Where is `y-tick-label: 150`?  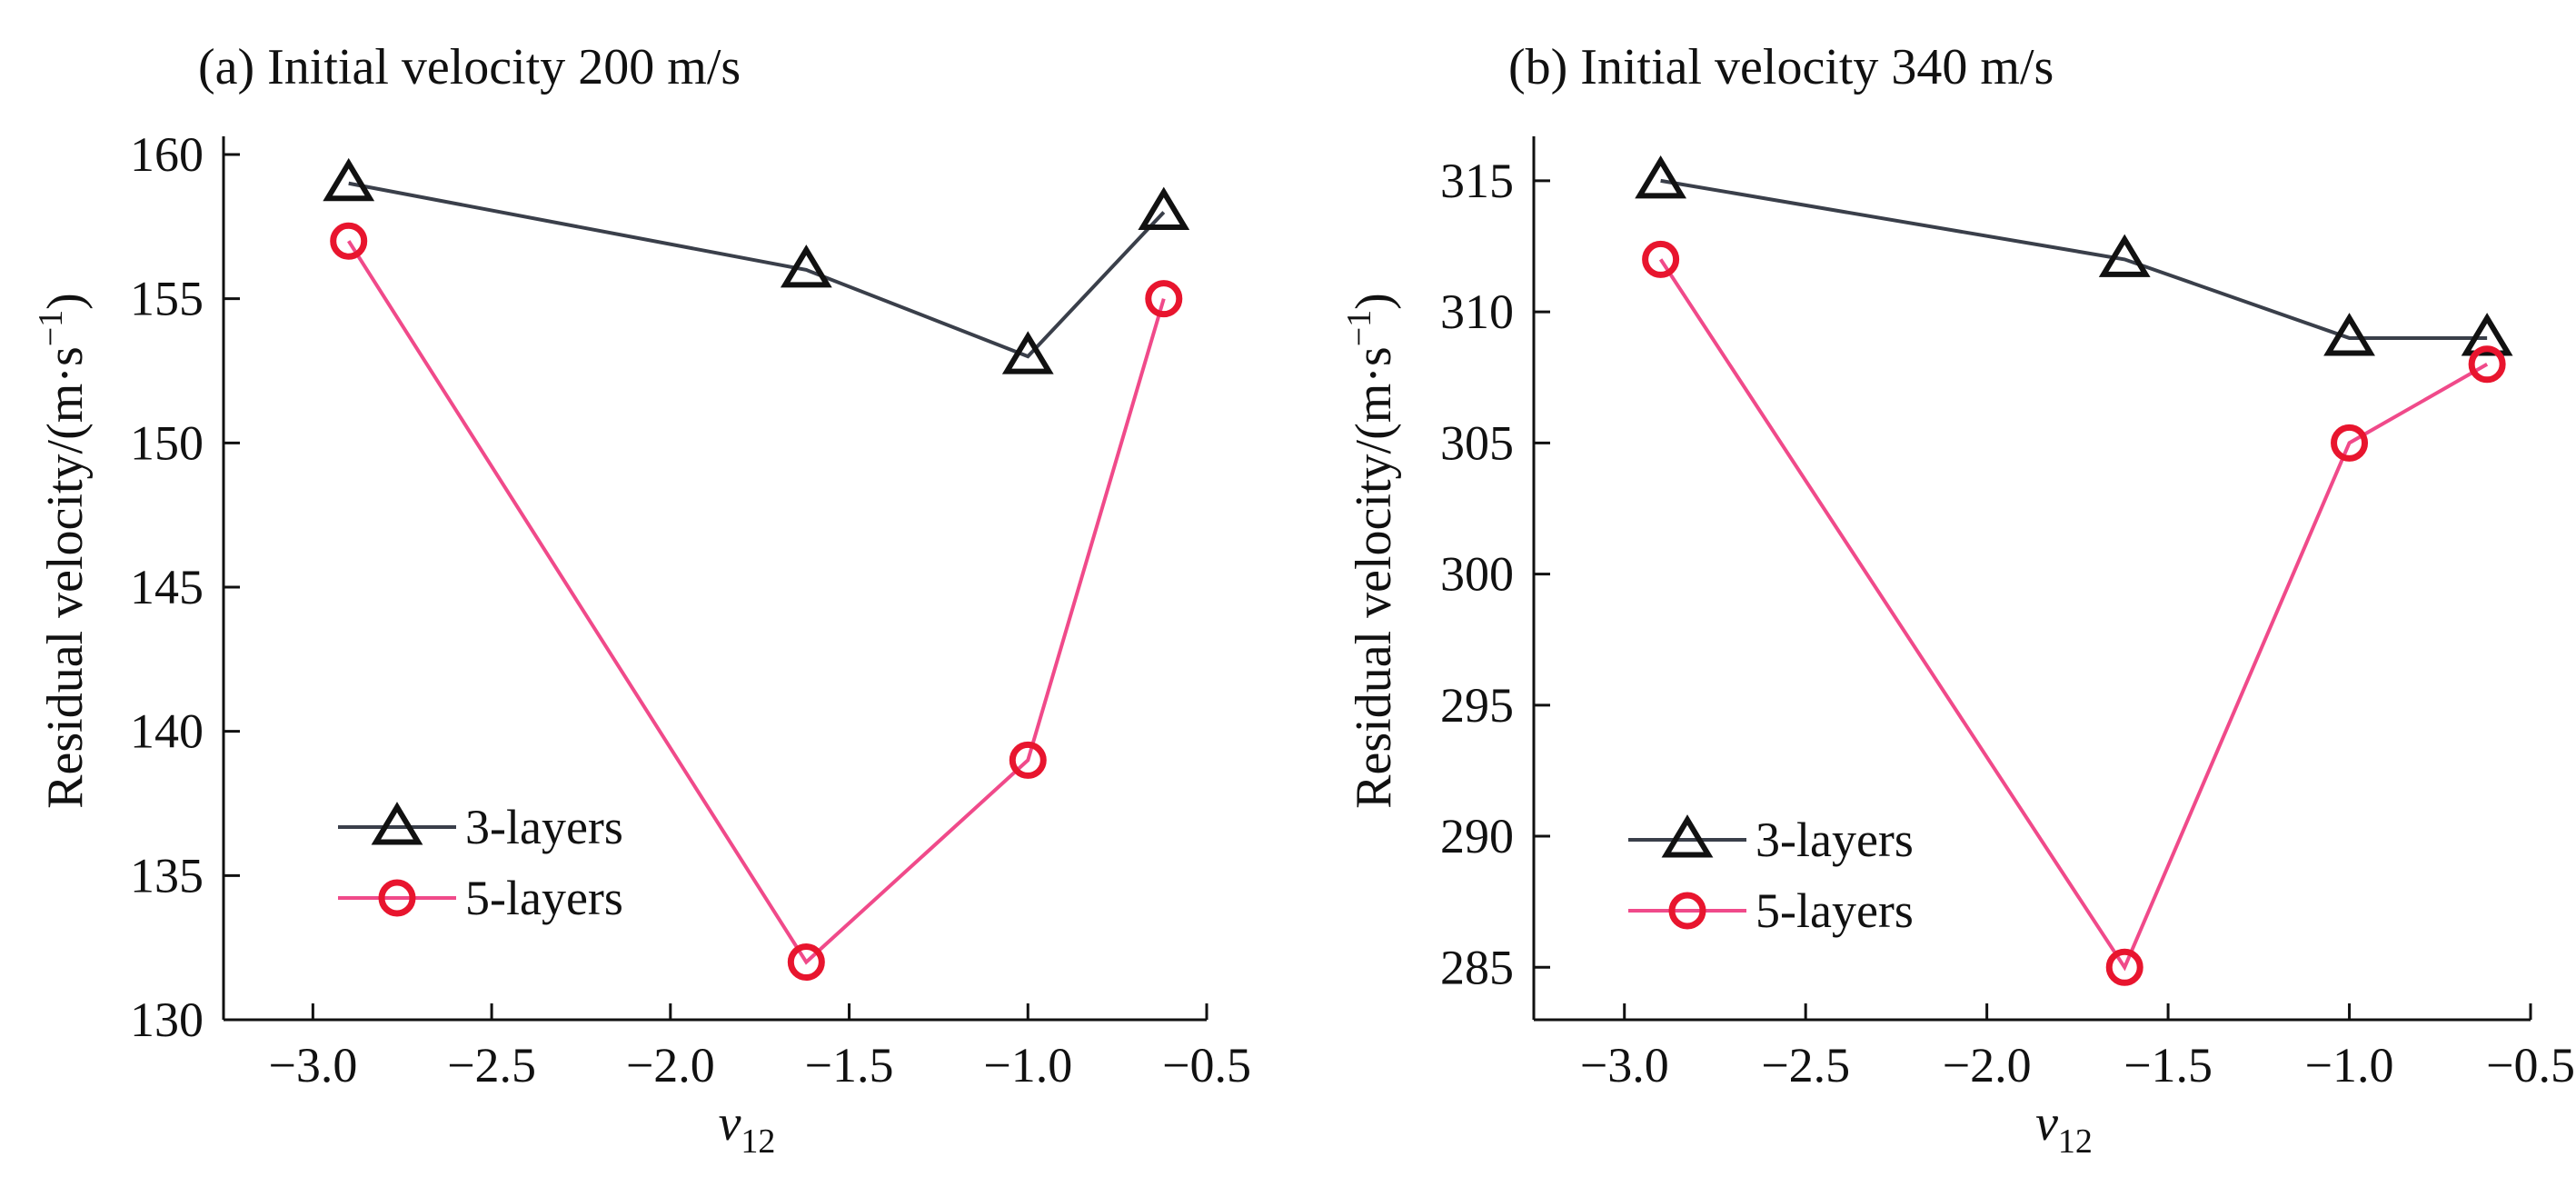 y-tick-label: 150 is located at coordinates (167, 443).